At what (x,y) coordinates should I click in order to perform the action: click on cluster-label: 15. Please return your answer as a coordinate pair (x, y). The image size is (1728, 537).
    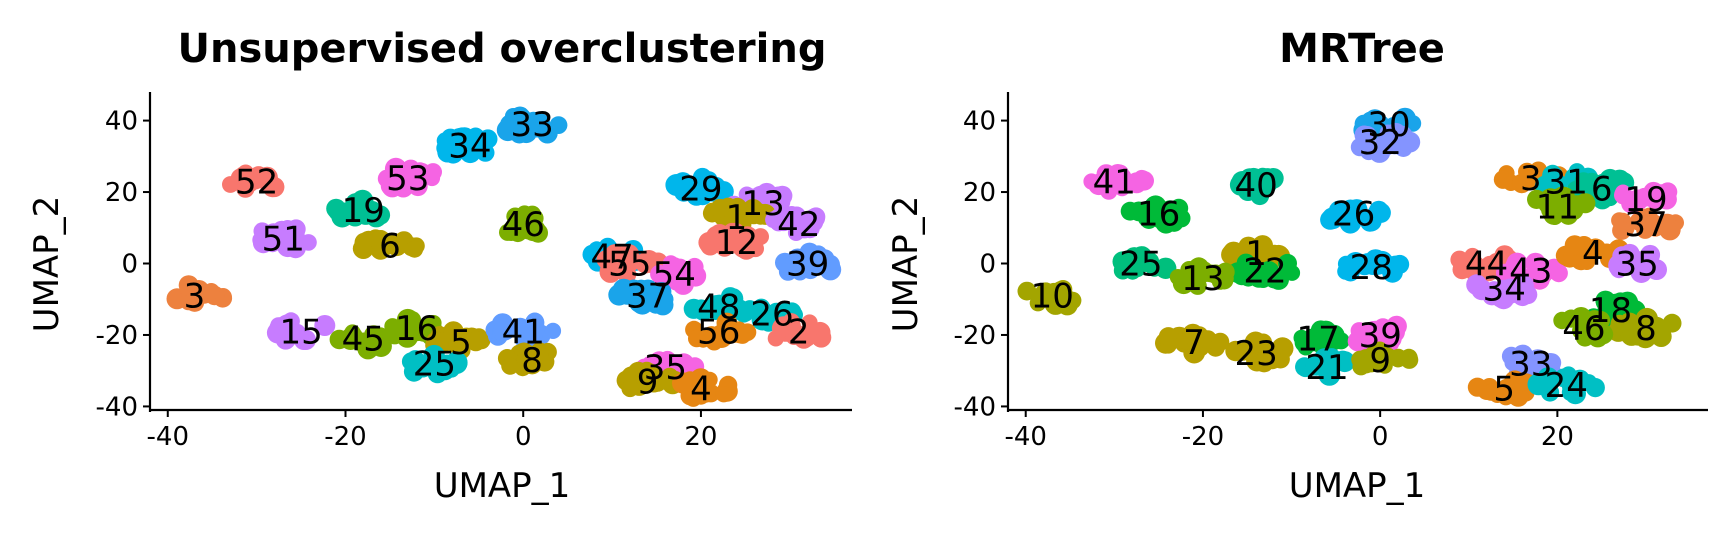
    Looking at the image, I should click on (300, 332).